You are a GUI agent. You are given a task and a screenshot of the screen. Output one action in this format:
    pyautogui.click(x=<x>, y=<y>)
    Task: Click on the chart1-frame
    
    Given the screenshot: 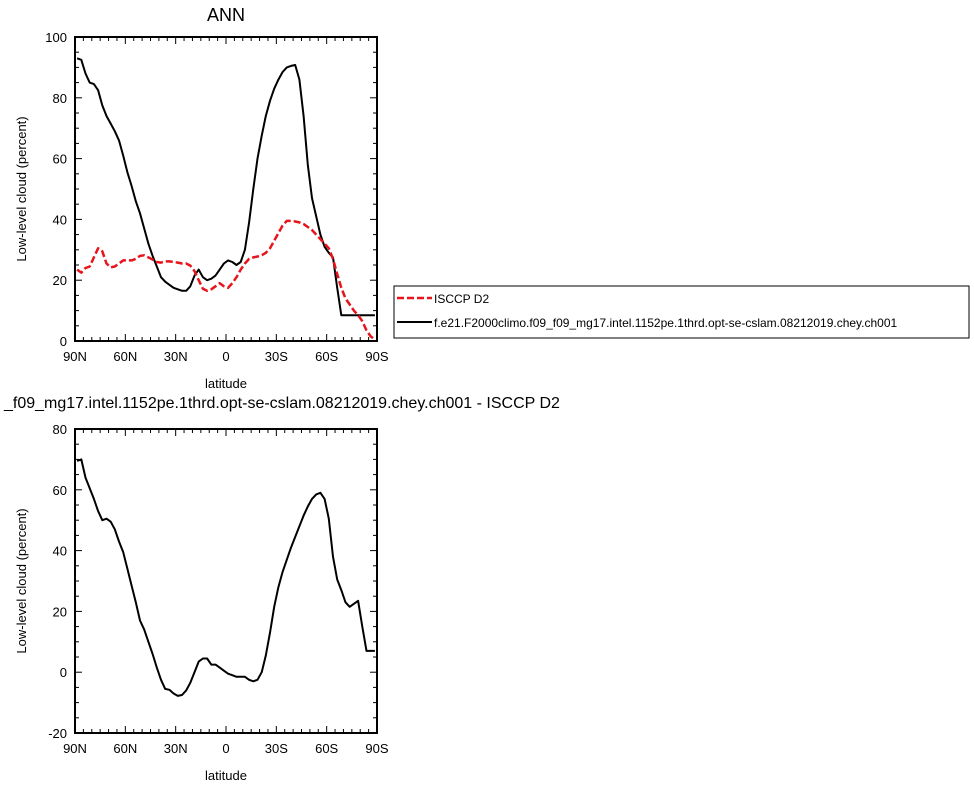 What is the action you would take?
    pyautogui.click(x=226, y=189)
    